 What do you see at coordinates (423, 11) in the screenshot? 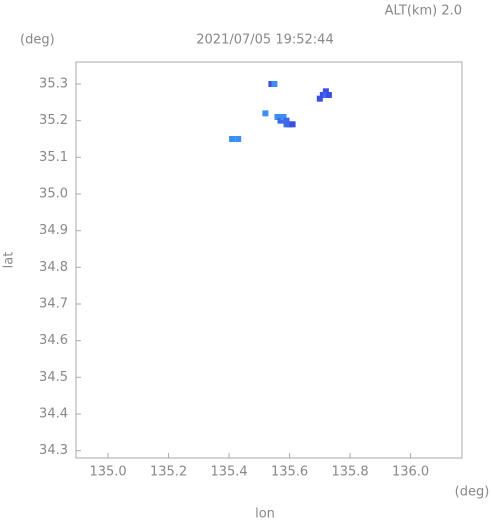
I see `altitude-label: ALT(km) 2.0` at bounding box center [423, 11].